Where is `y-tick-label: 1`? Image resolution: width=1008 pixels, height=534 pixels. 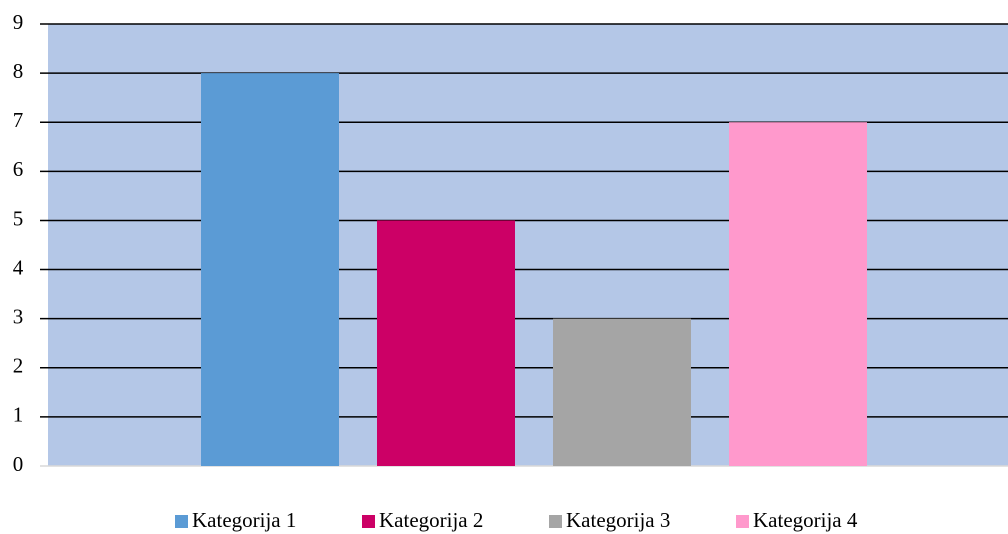
y-tick-label: 1 is located at coordinates (18, 415).